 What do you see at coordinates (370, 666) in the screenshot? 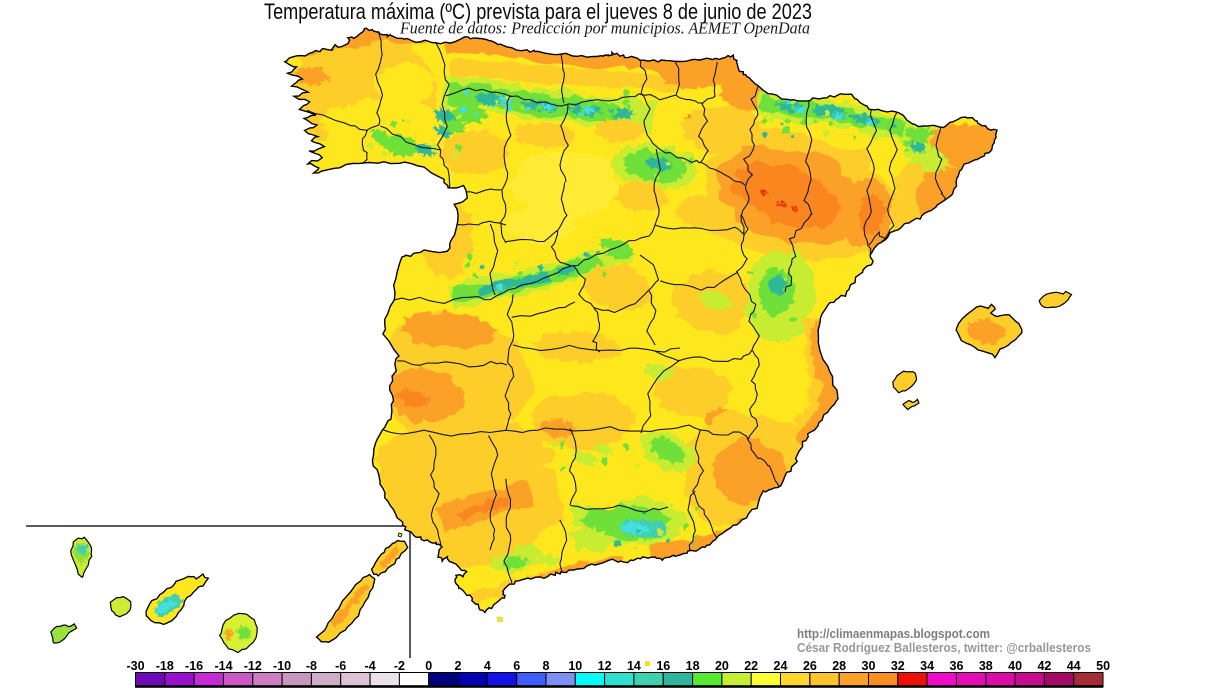
I see `svg-text: -4` at bounding box center [370, 666].